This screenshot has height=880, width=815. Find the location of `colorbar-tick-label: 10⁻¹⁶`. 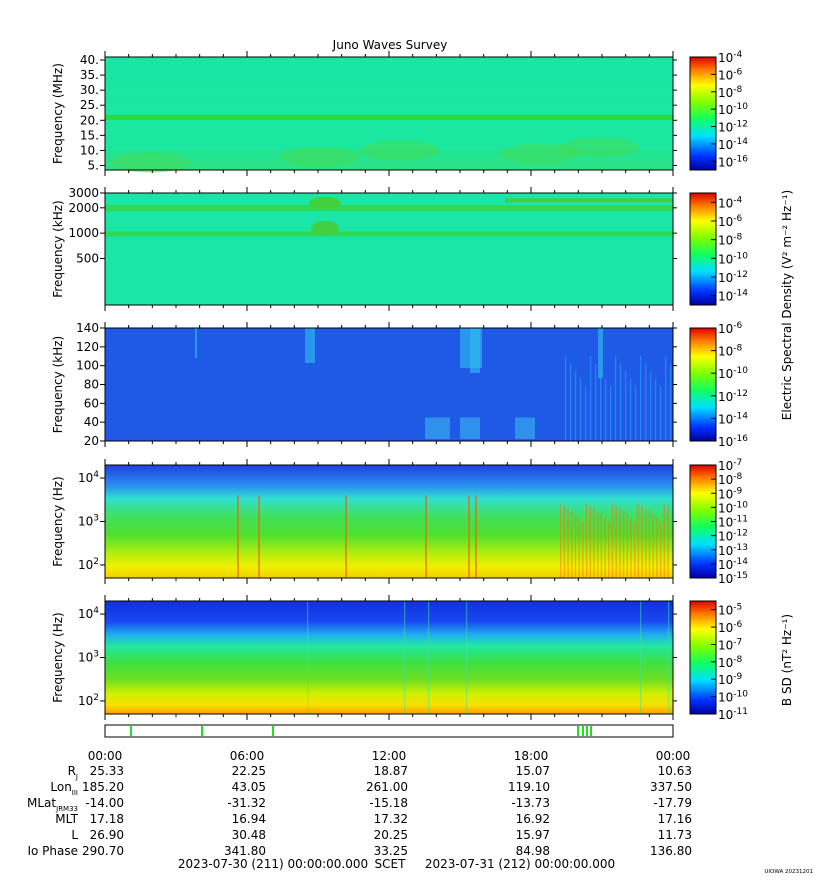

colorbar-tick-label: 10⁻¹⁶ is located at coordinates (733, 441).